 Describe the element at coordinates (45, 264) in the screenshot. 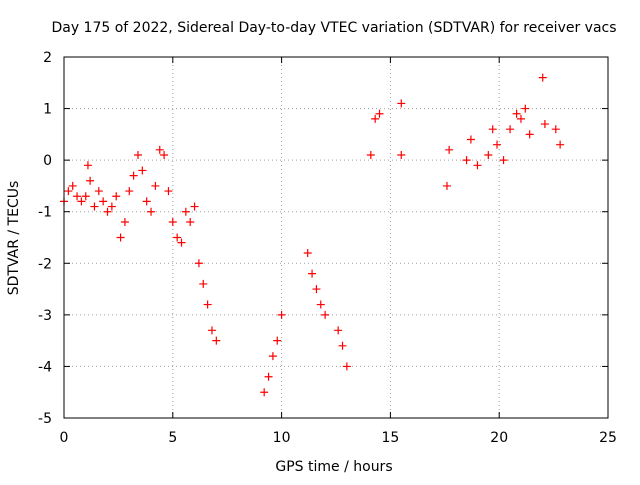

I see `y-tick-label: -2` at that location.